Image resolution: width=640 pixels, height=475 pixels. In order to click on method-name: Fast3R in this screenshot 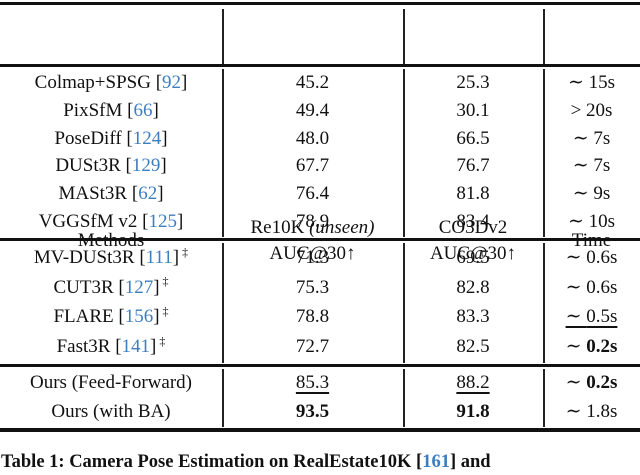, I will do `click(83, 347)`.